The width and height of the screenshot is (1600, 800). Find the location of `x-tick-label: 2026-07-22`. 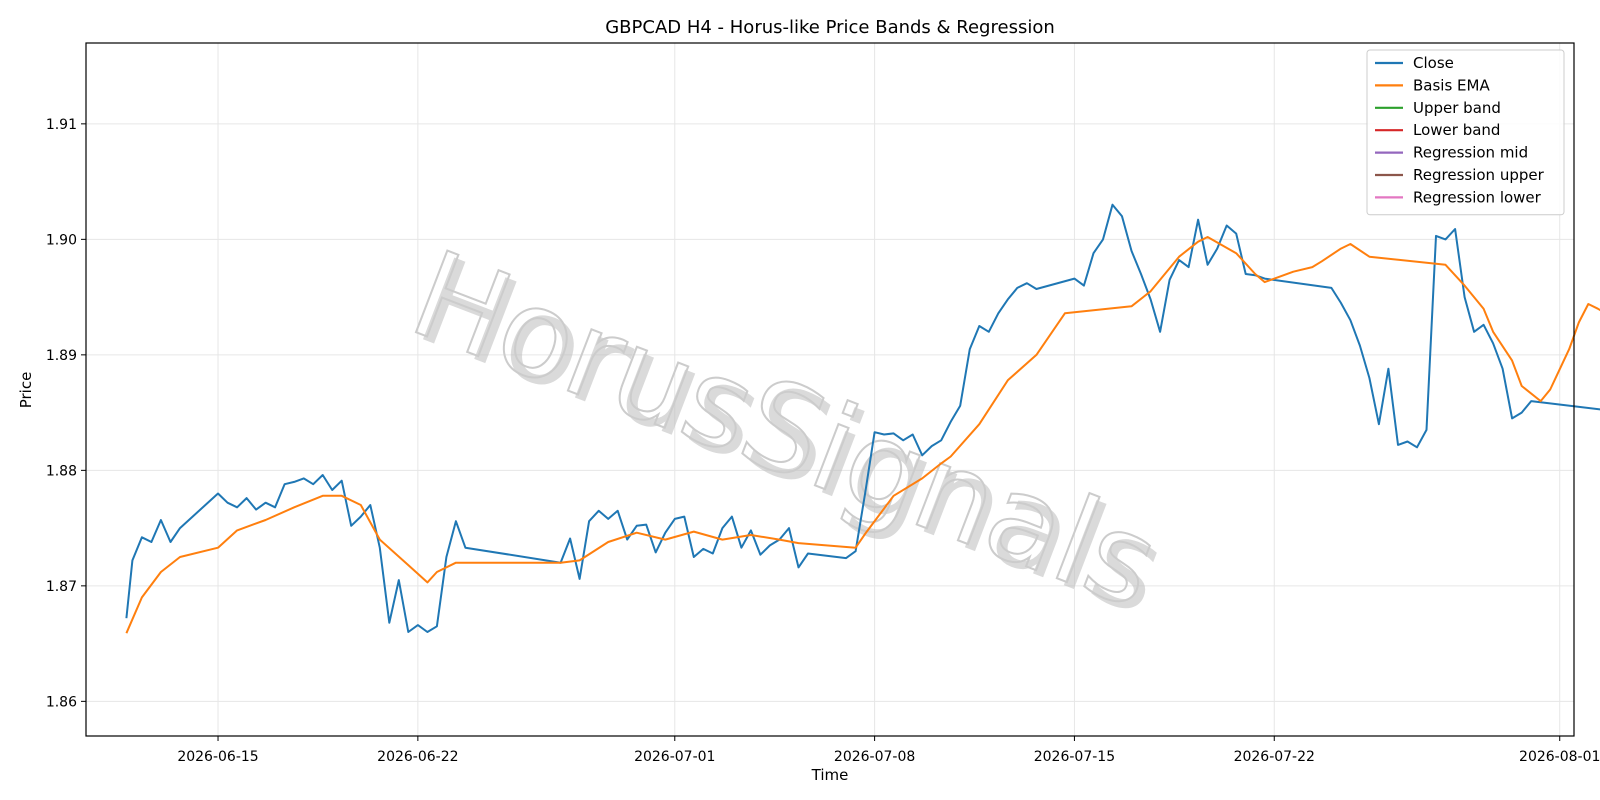

x-tick-label: 2026-07-22 is located at coordinates (1274, 757).